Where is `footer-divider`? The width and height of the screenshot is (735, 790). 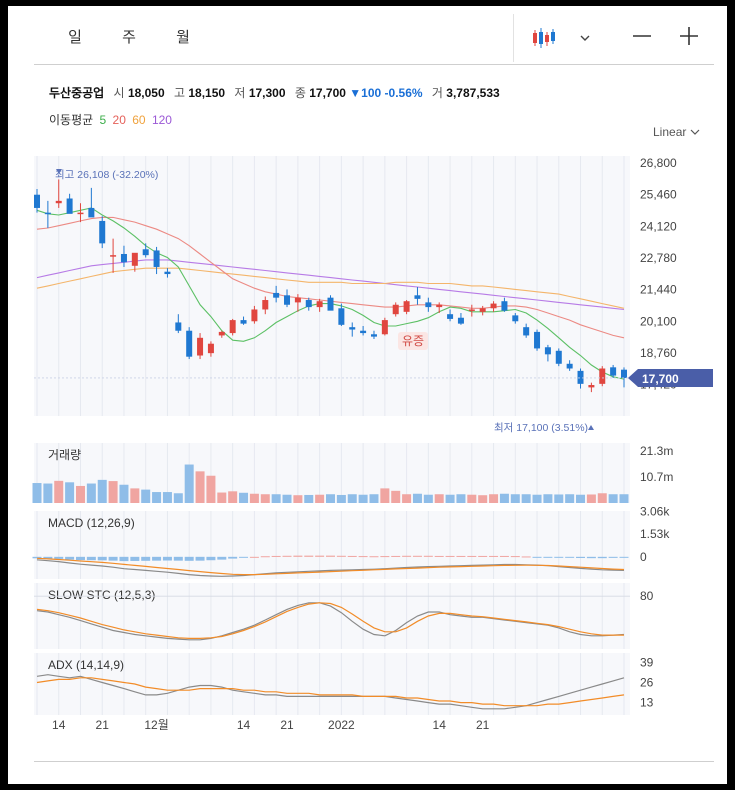
footer-divider is located at coordinates (374, 761).